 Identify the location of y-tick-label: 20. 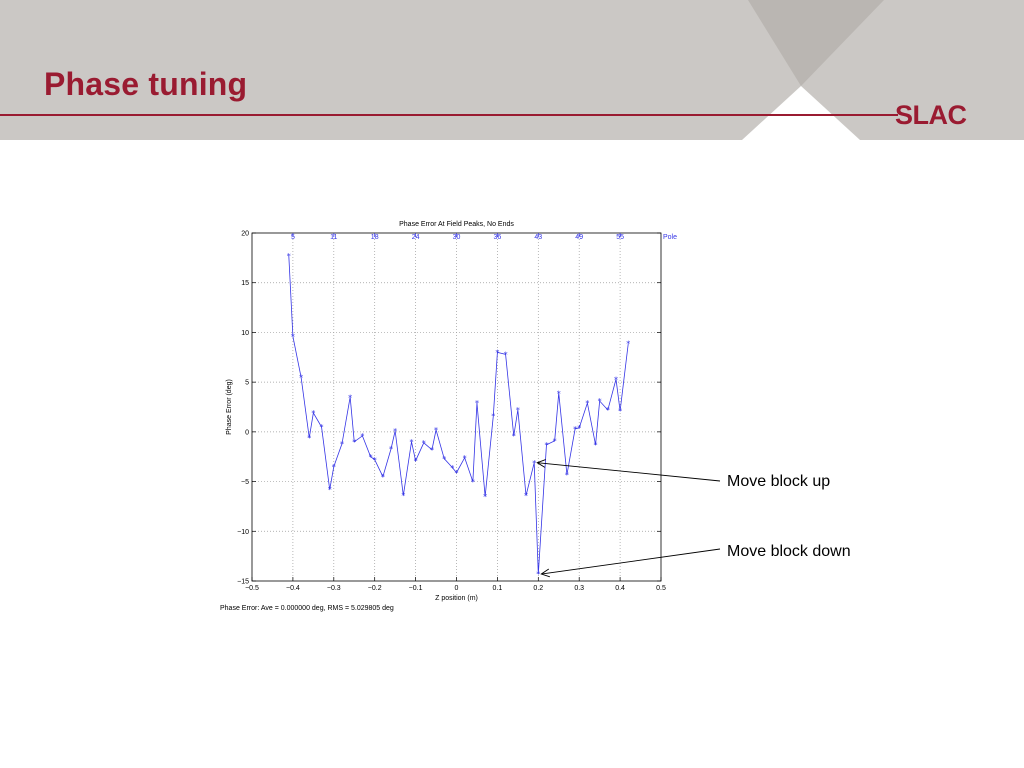
(245, 234).